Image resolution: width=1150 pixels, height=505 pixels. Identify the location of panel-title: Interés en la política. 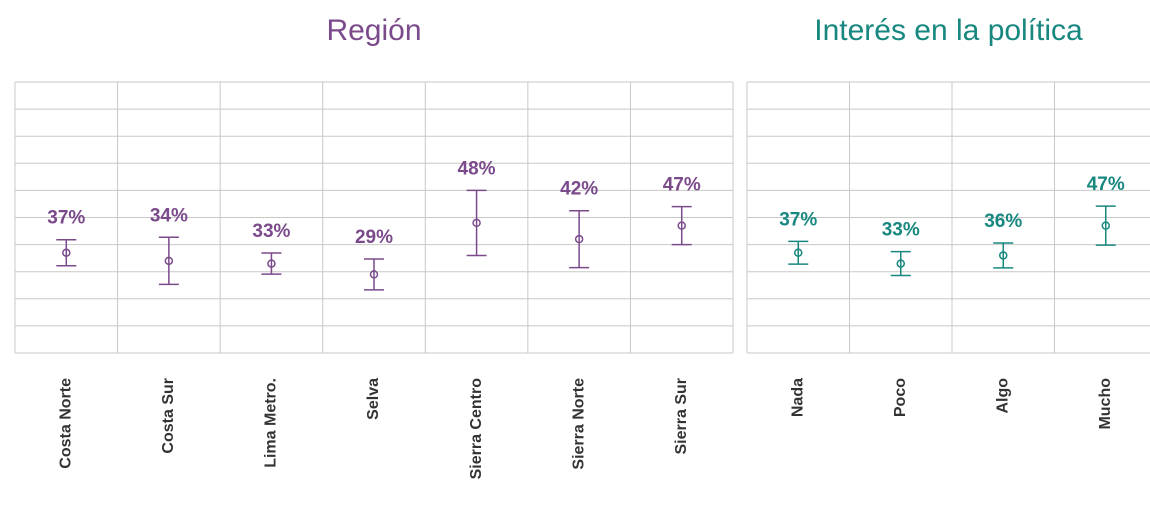
(948, 30).